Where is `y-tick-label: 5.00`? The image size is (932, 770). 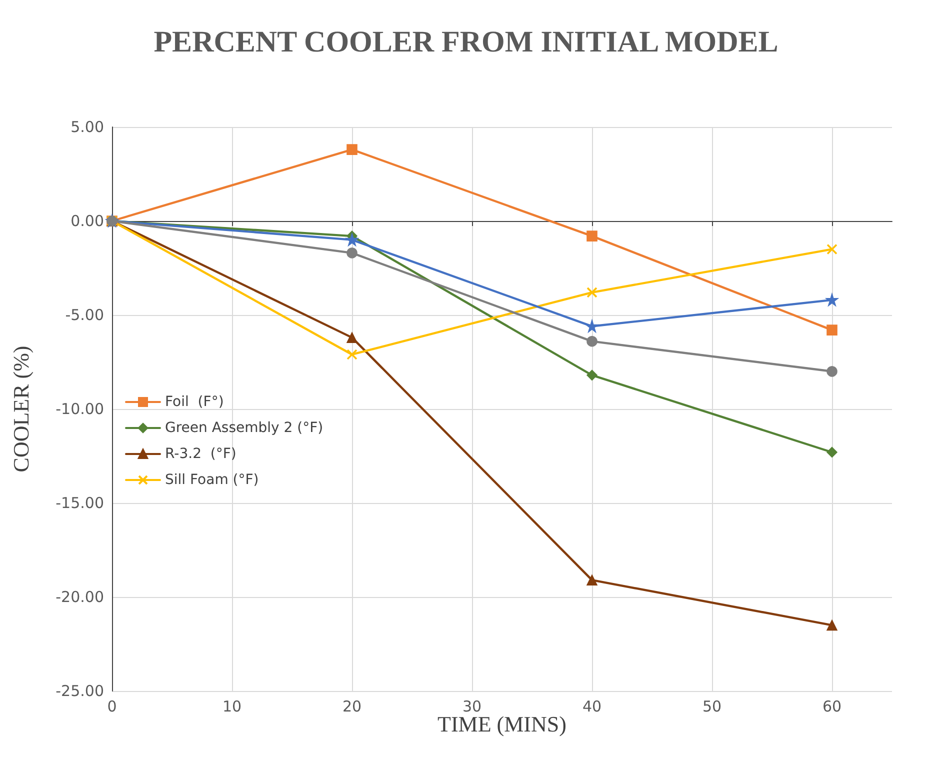 y-tick-label: 5.00 is located at coordinates (87, 127).